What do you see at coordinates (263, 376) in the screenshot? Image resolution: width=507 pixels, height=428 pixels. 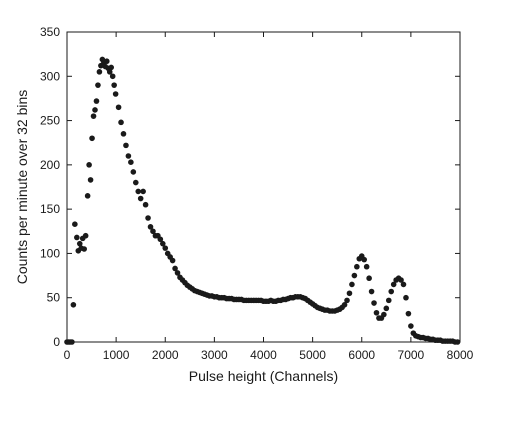 I see `x-axis-title: Pulse height (Channels)` at bounding box center [263, 376].